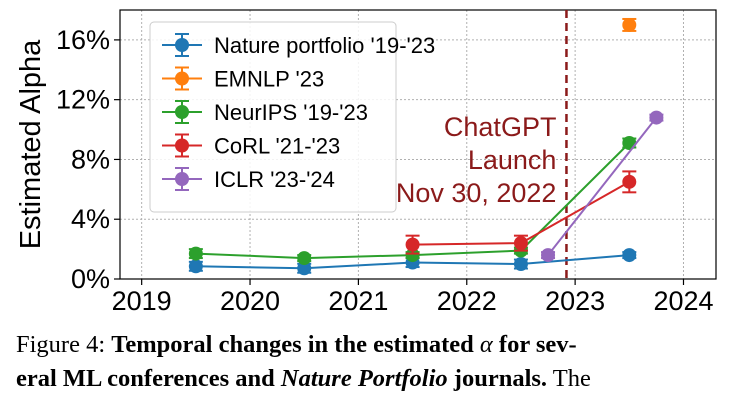 The image size is (734, 414). Describe the element at coordinates (274, 179) in the screenshot. I see `legend-label: ICLR '23-'24` at that location.